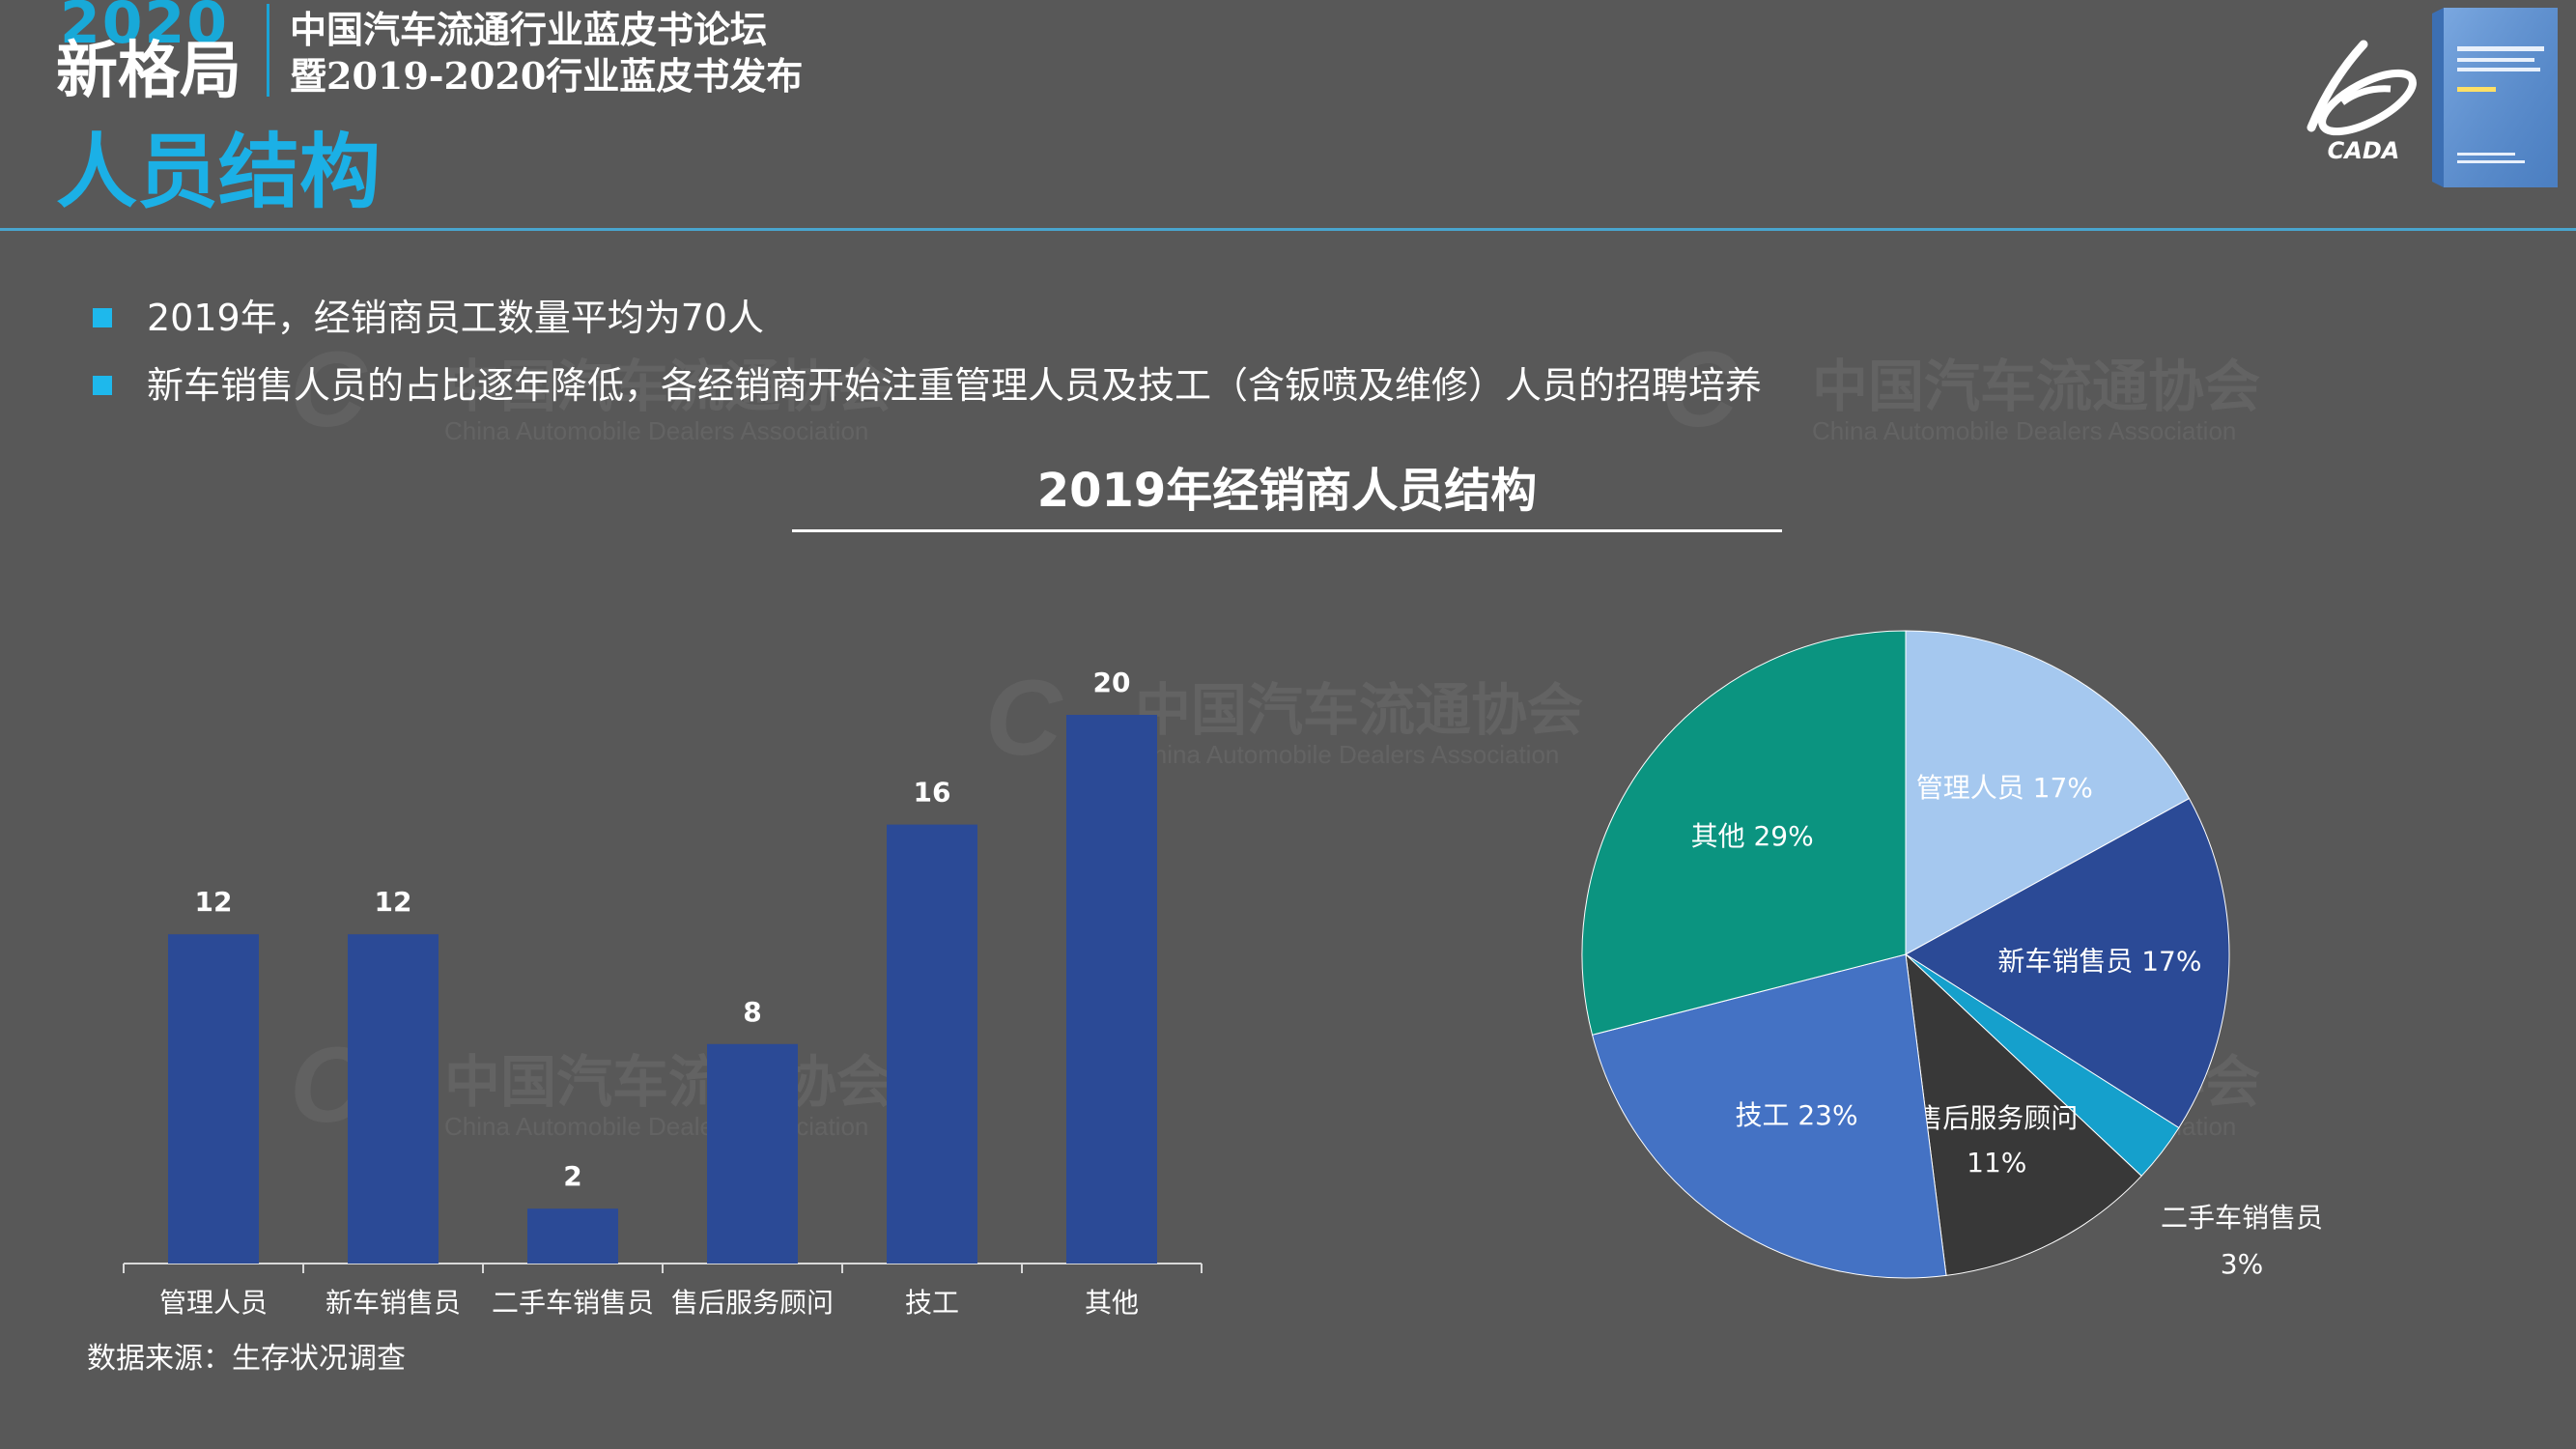 The width and height of the screenshot is (2576, 1449). Describe the element at coordinates (2495, 97) in the screenshot. I see `bluebook-cover-image` at that location.